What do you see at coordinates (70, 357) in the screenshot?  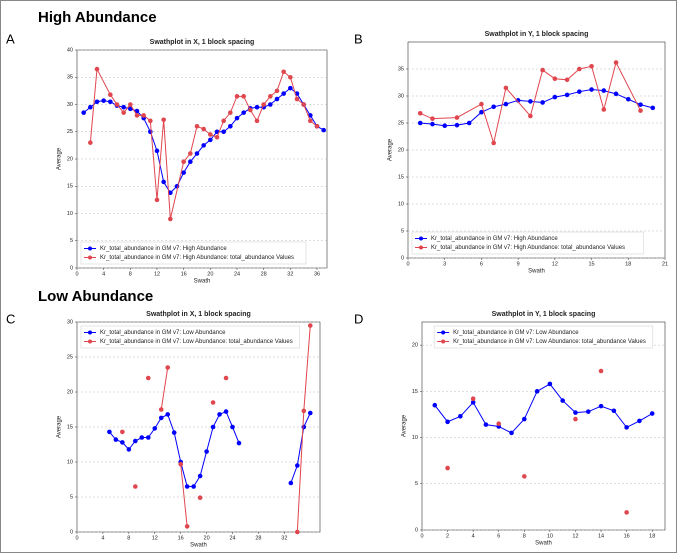 I see `y-tick-label: 25` at bounding box center [70, 357].